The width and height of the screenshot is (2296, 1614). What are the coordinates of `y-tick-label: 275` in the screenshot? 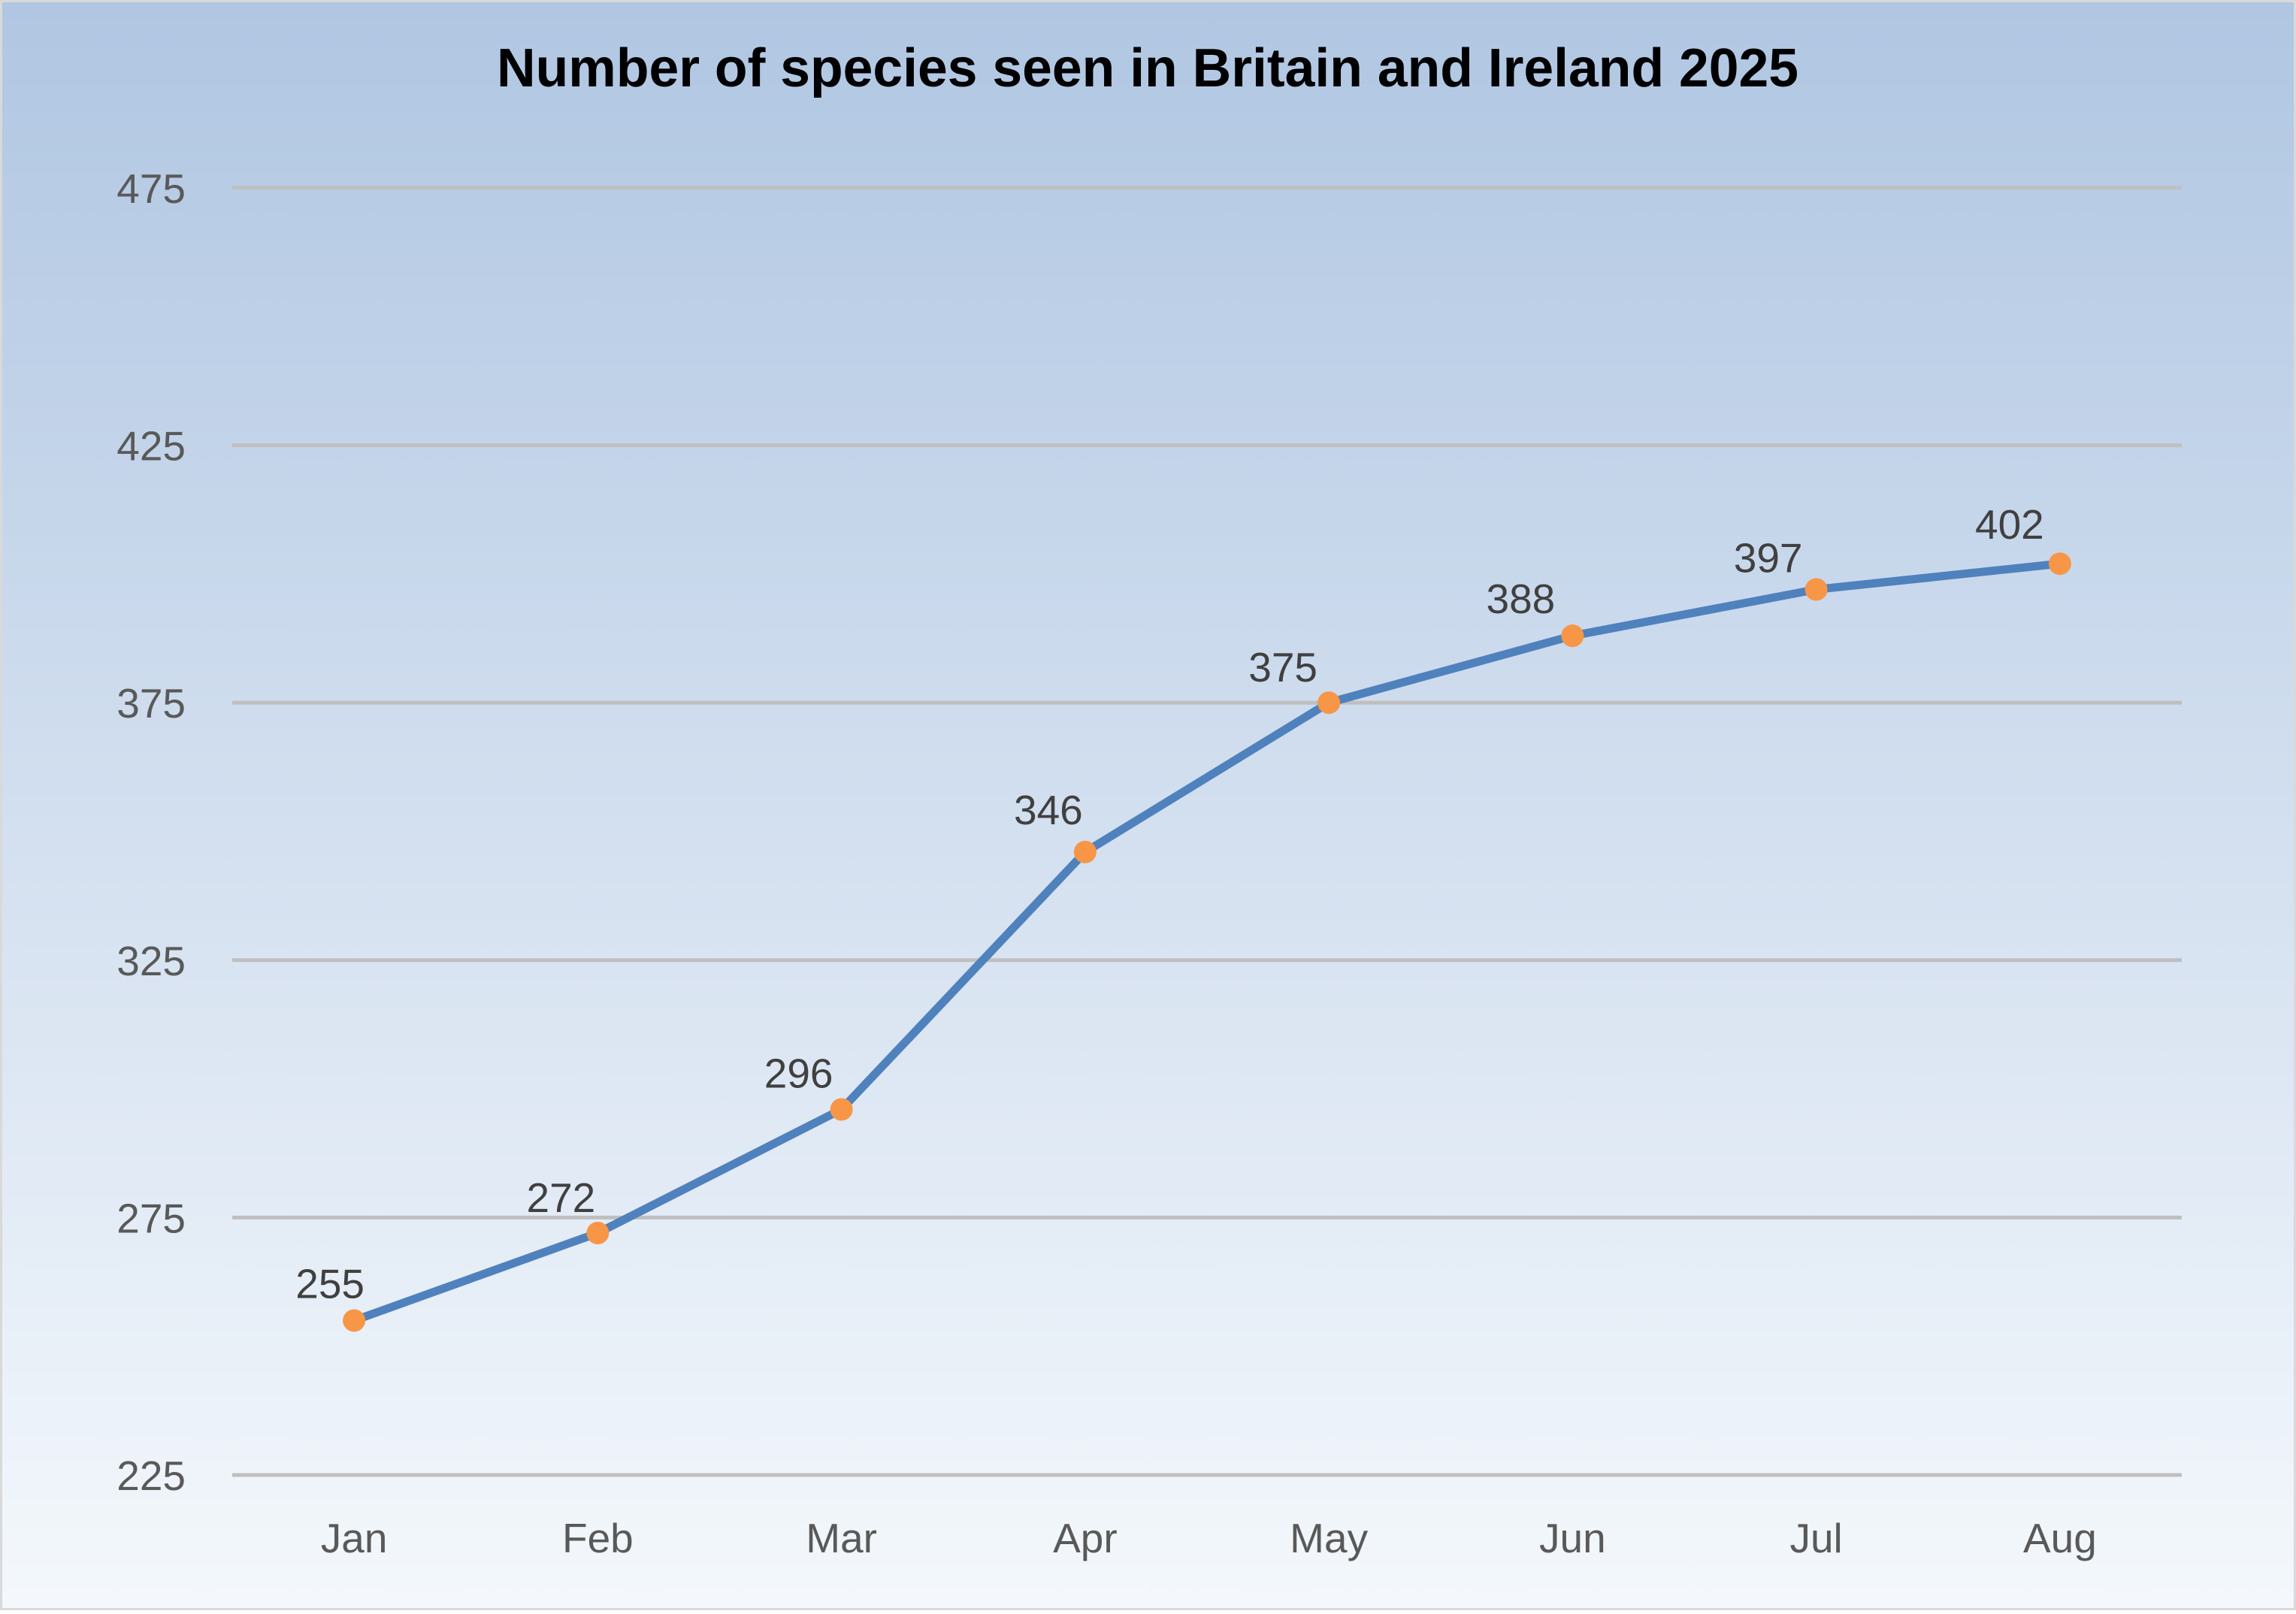 It's located at (151, 1218).